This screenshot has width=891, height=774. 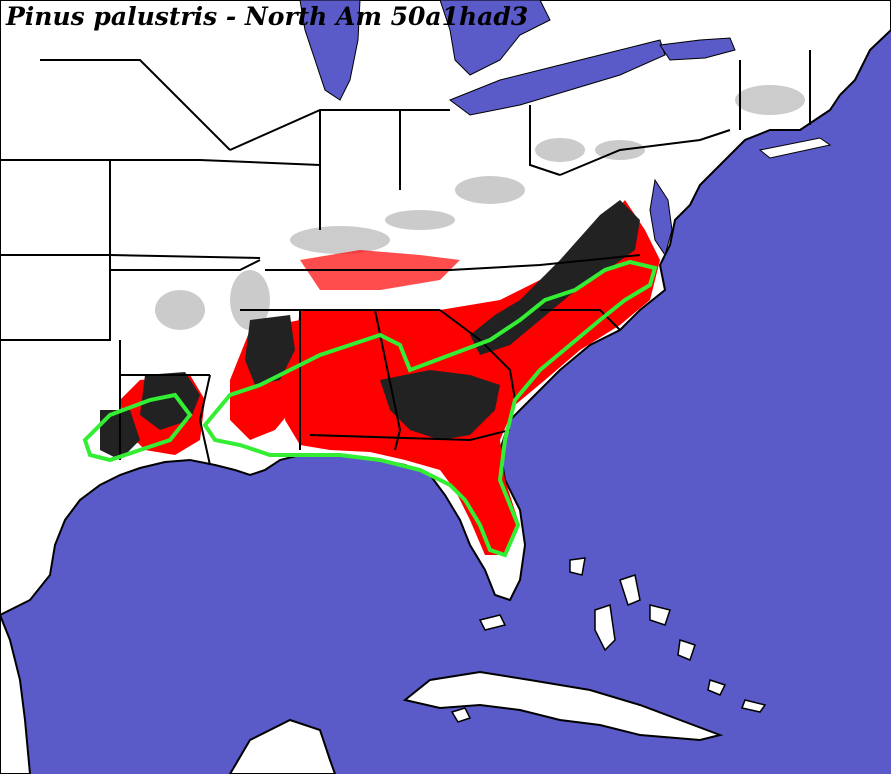 What do you see at coordinates (330, 50) in the screenshot?
I see `lake-michigan` at bounding box center [330, 50].